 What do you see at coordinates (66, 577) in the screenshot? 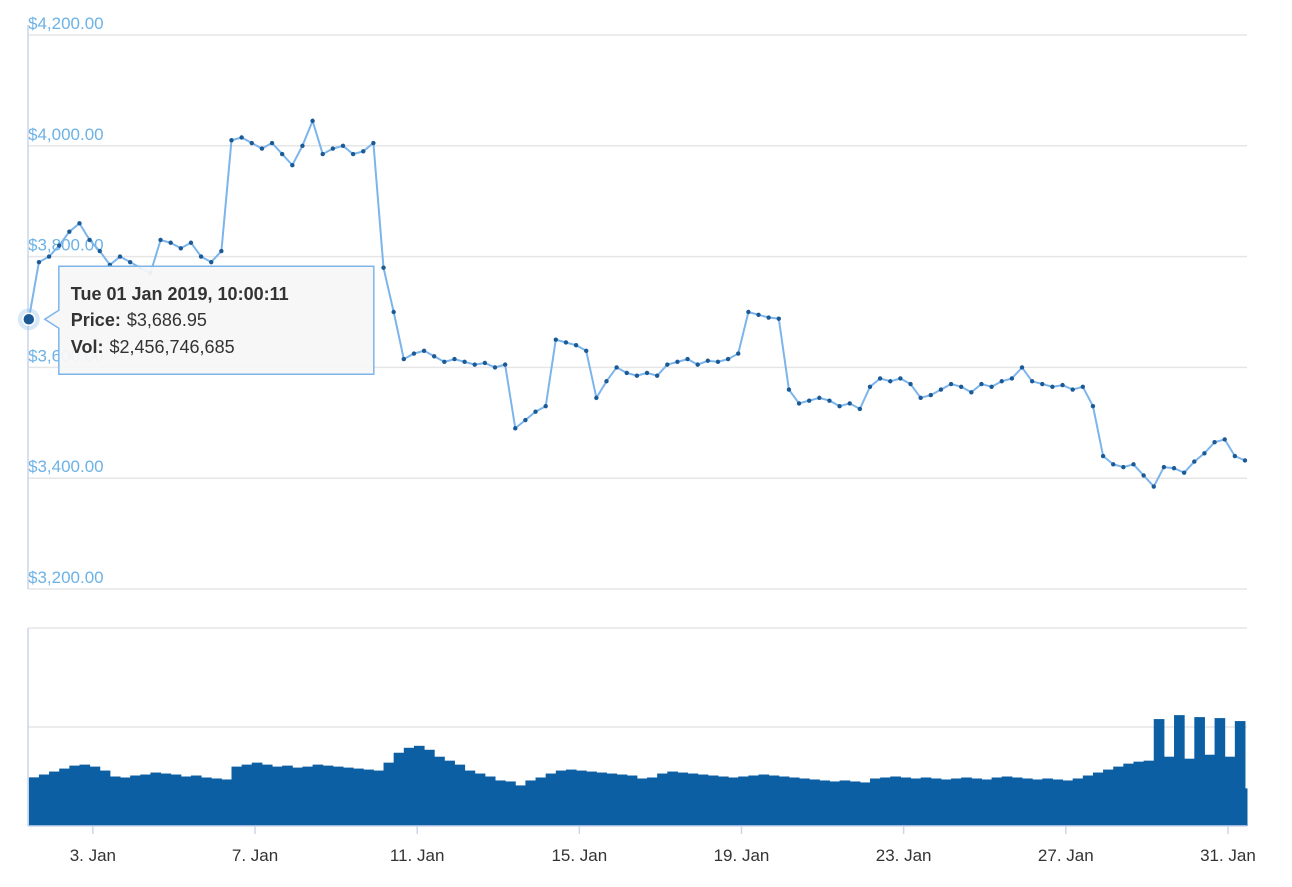
I see `y-tick-label: $3,200.00` at bounding box center [66, 577].